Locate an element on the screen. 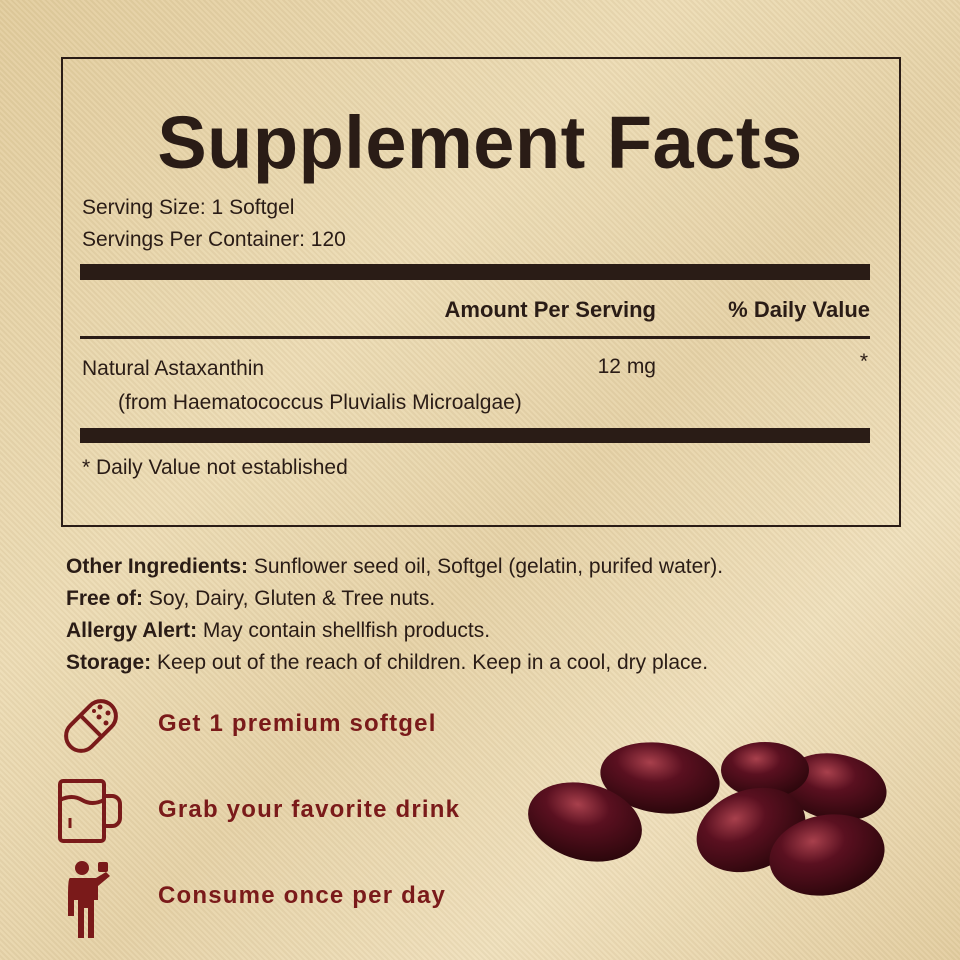 This screenshot has height=960, width=960. softgels-image is located at coordinates (707, 819).